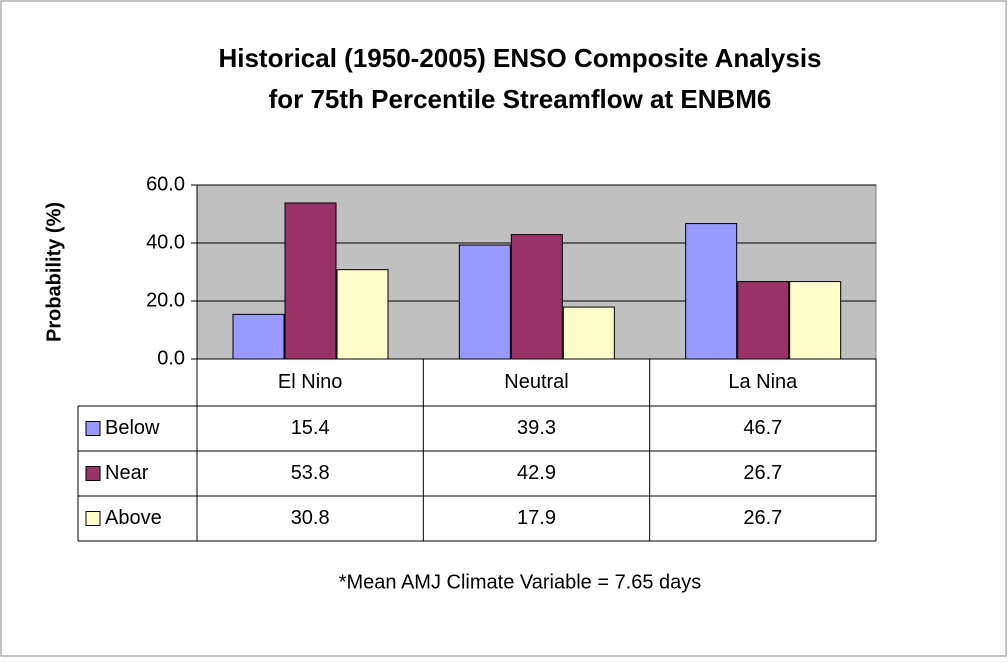 This screenshot has width=1008, height=663. Describe the element at coordinates (310, 382) in the screenshot. I see `x-tick-label: El Nino` at that location.